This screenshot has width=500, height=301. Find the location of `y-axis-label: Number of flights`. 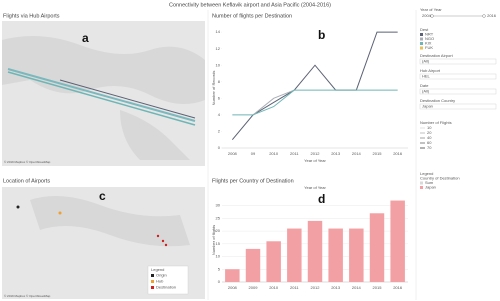

y-axis-label: Number of flights is located at coordinates (213, 240).